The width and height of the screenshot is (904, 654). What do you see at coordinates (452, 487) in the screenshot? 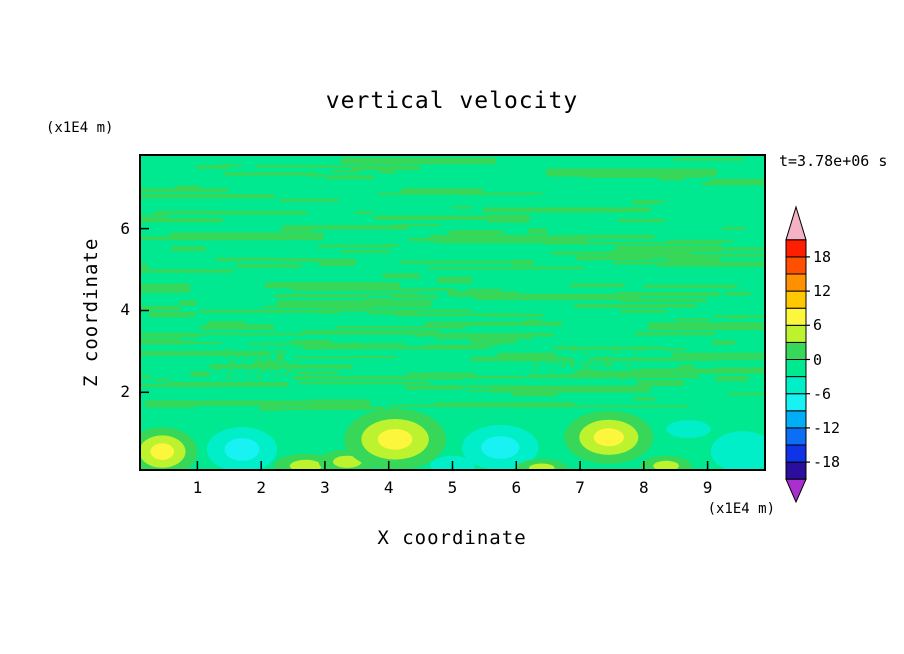
I see `x-tick-label: 5` at bounding box center [452, 487].